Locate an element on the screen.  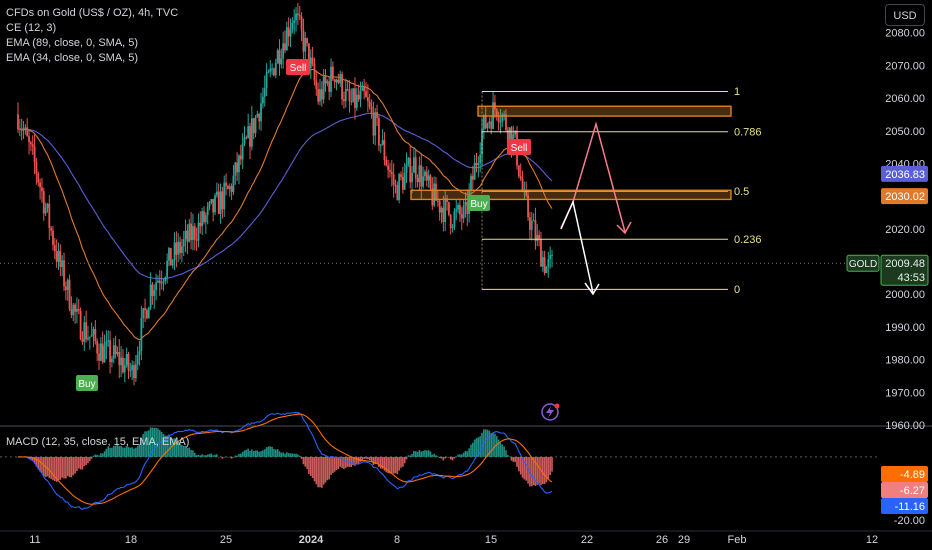
sell-signal-label: Sell is located at coordinates (298, 68).